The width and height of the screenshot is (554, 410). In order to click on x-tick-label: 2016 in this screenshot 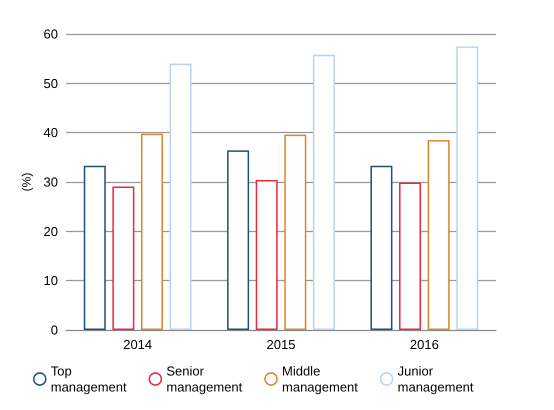, I will do `click(424, 344)`.